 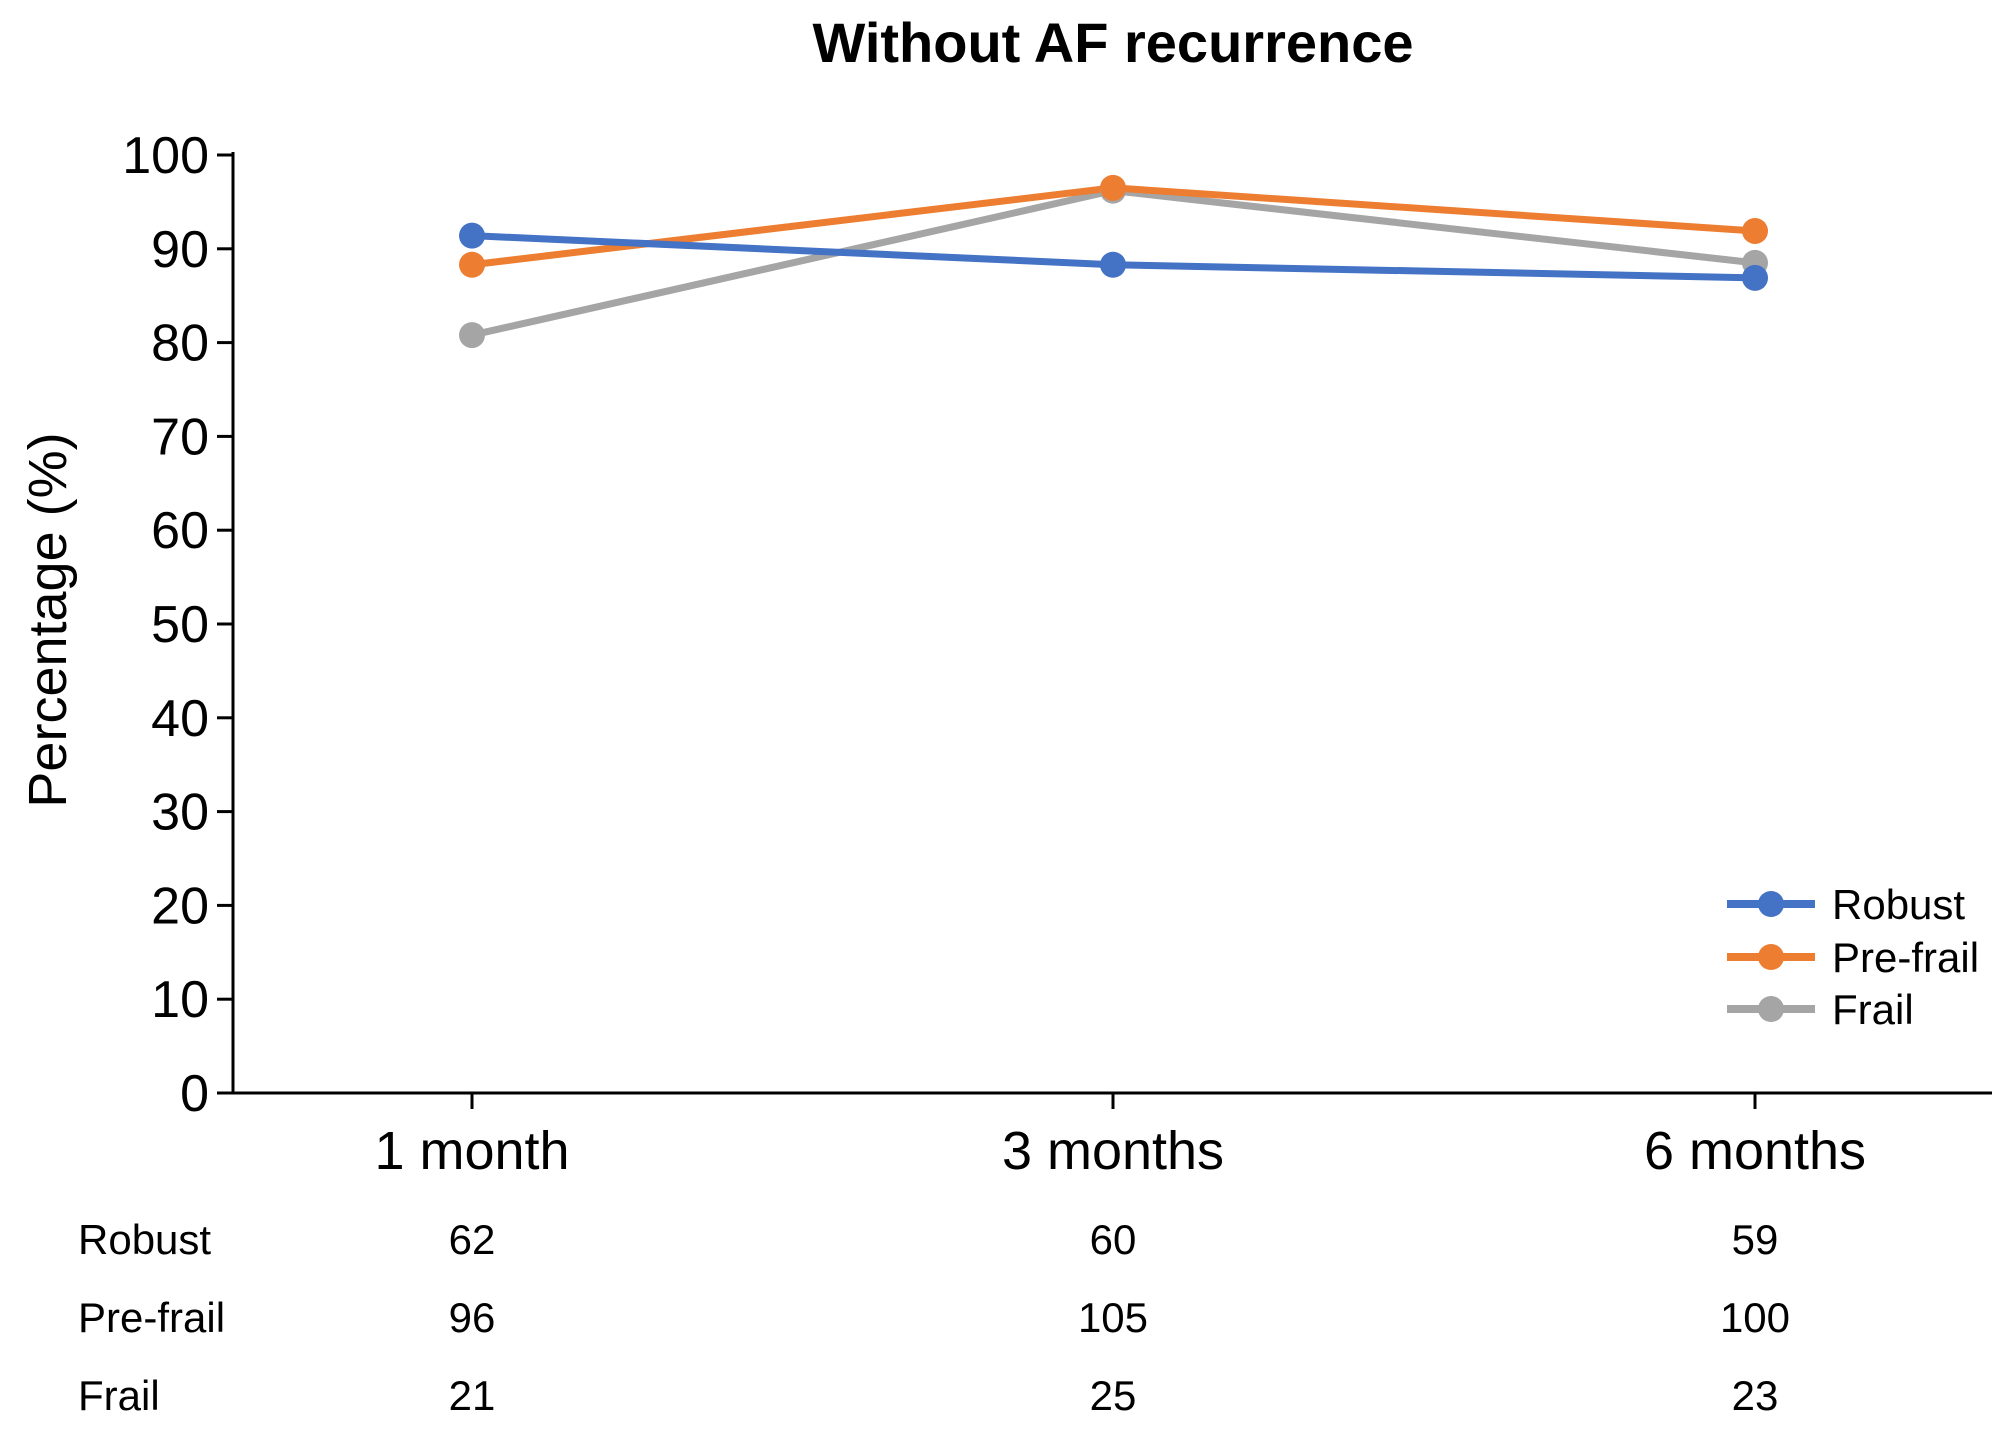 I want to click on n-table-cell: 23, so click(x=1755, y=1395).